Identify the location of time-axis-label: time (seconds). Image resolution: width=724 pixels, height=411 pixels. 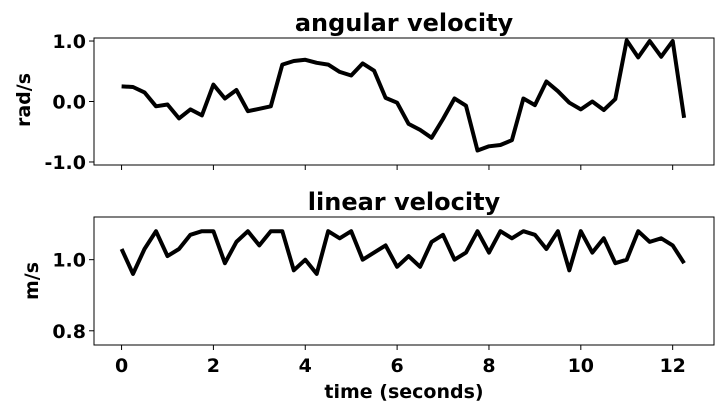
(403, 392).